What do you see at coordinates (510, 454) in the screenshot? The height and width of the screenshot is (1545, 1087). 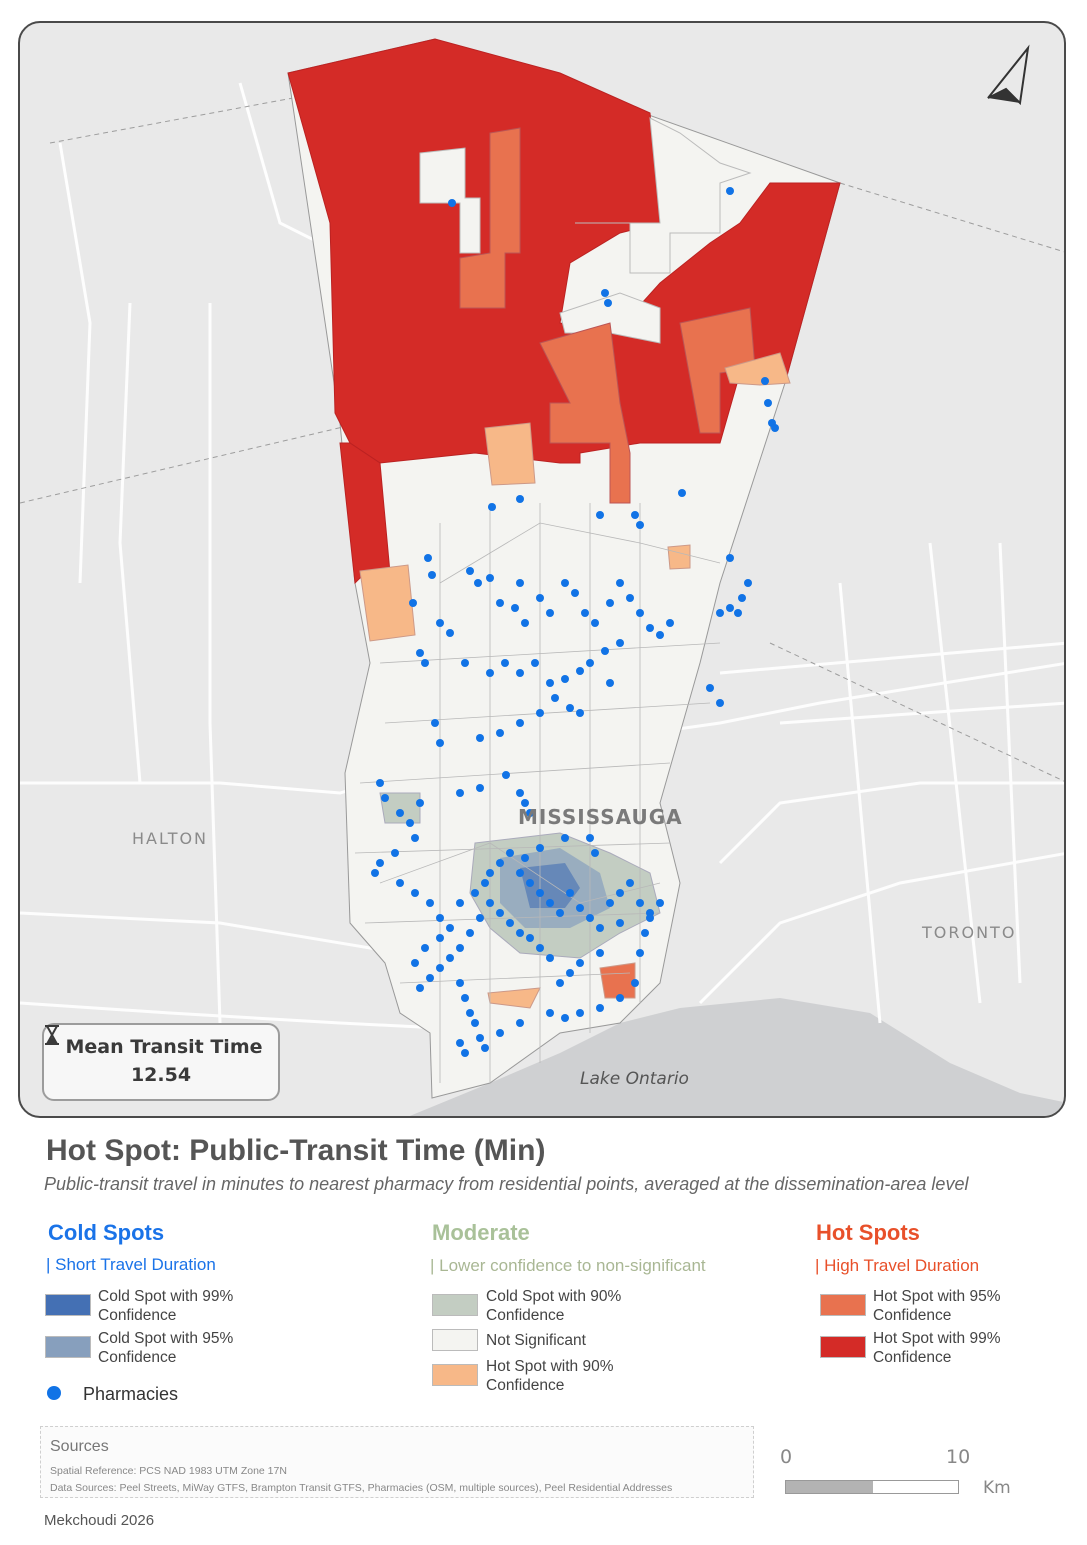 I see `hot-spot-90-a` at bounding box center [510, 454].